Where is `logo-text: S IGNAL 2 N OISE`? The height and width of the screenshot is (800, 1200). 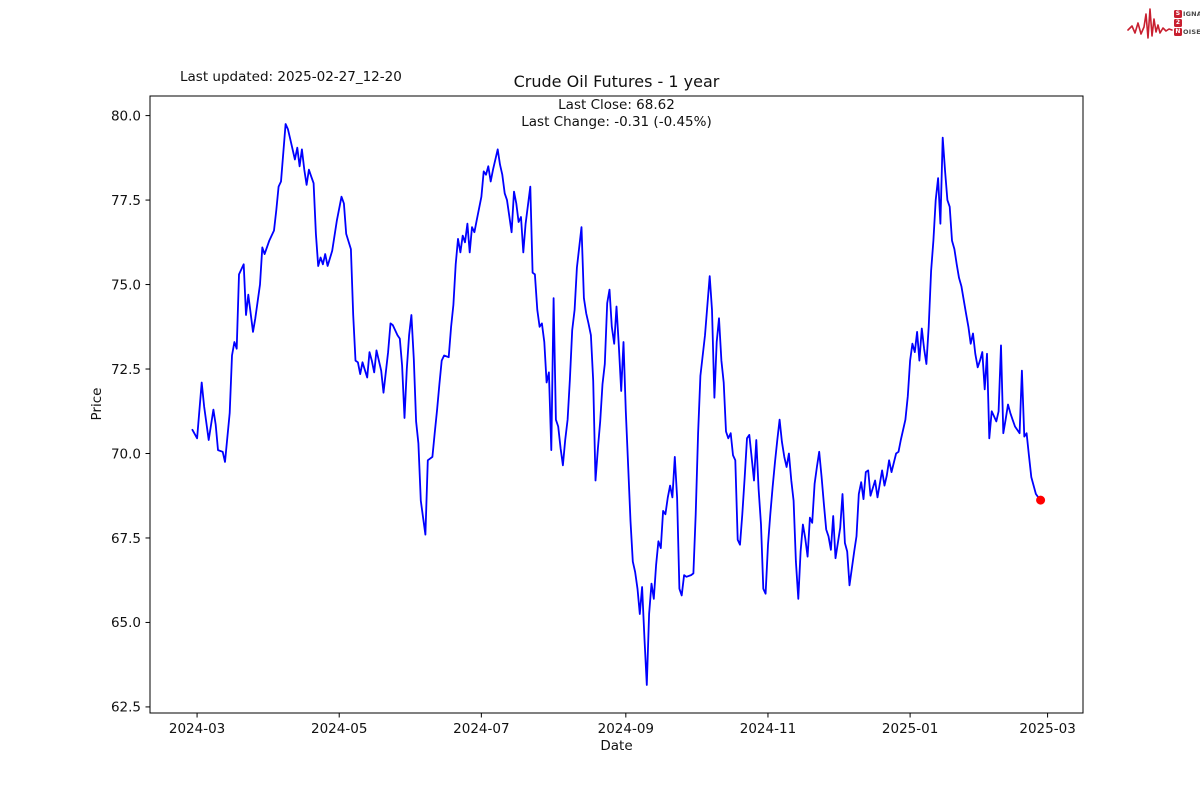 logo-text: S IGNAL 2 N OISE is located at coordinates (1187, 23).